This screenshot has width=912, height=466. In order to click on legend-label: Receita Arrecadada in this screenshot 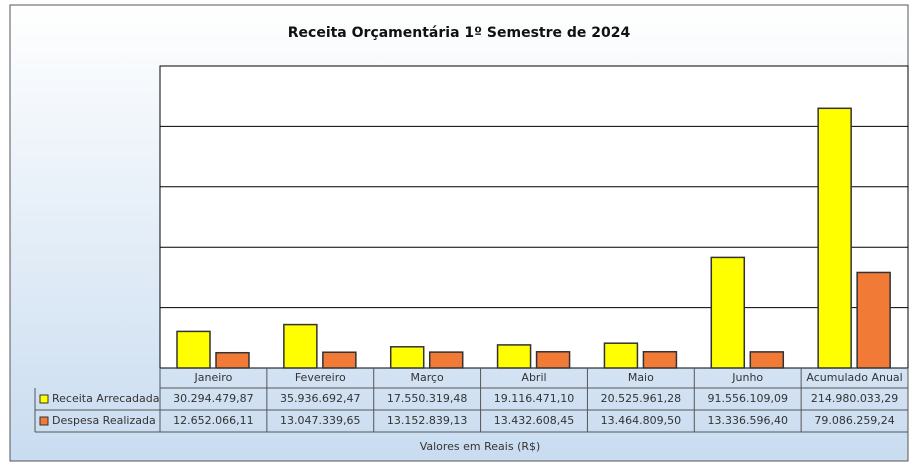, I will do `click(105, 398)`.